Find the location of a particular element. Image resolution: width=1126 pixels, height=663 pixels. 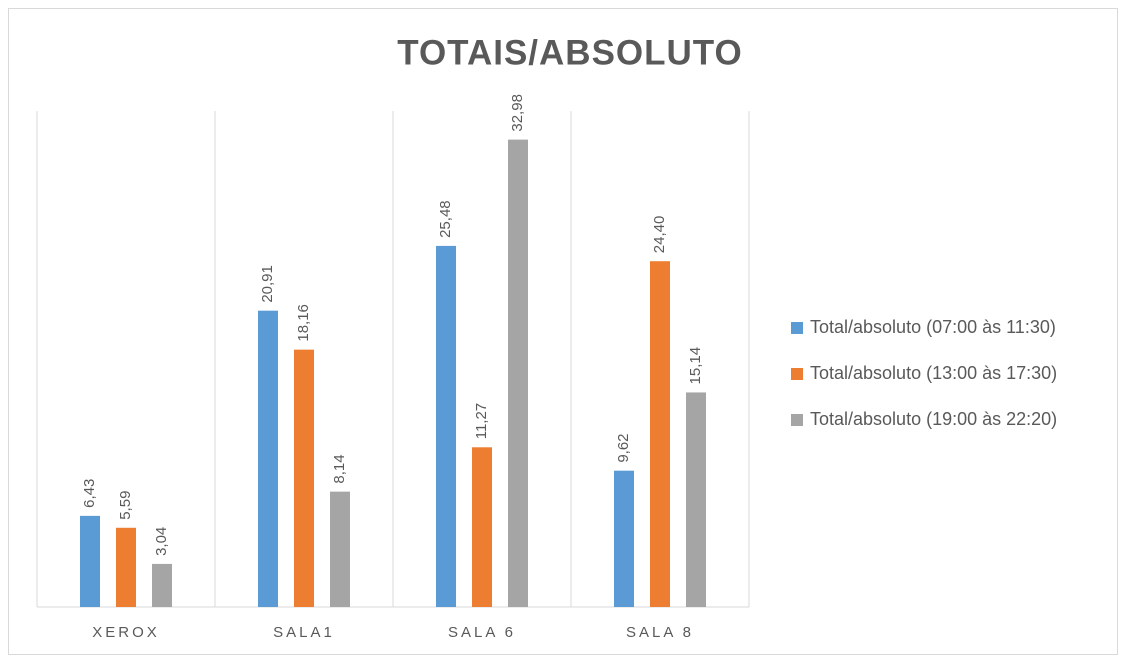

x-tick-label: SALA 6 is located at coordinates (482, 632).